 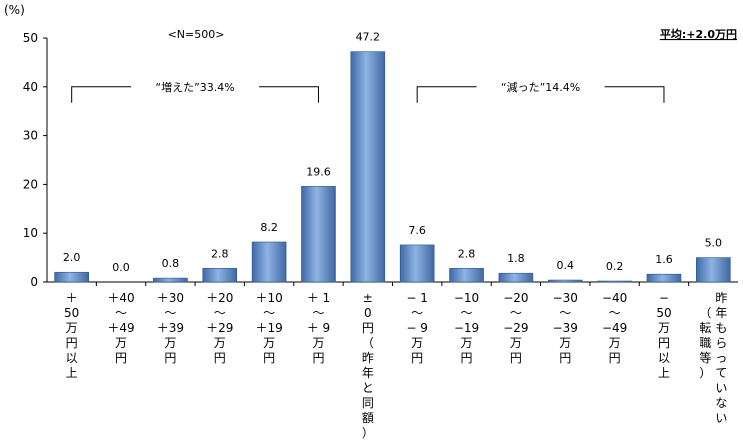 What do you see at coordinates (120, 328) in the screenshot?
I see `category-label: ＋49` at bounding box center [120, 328].